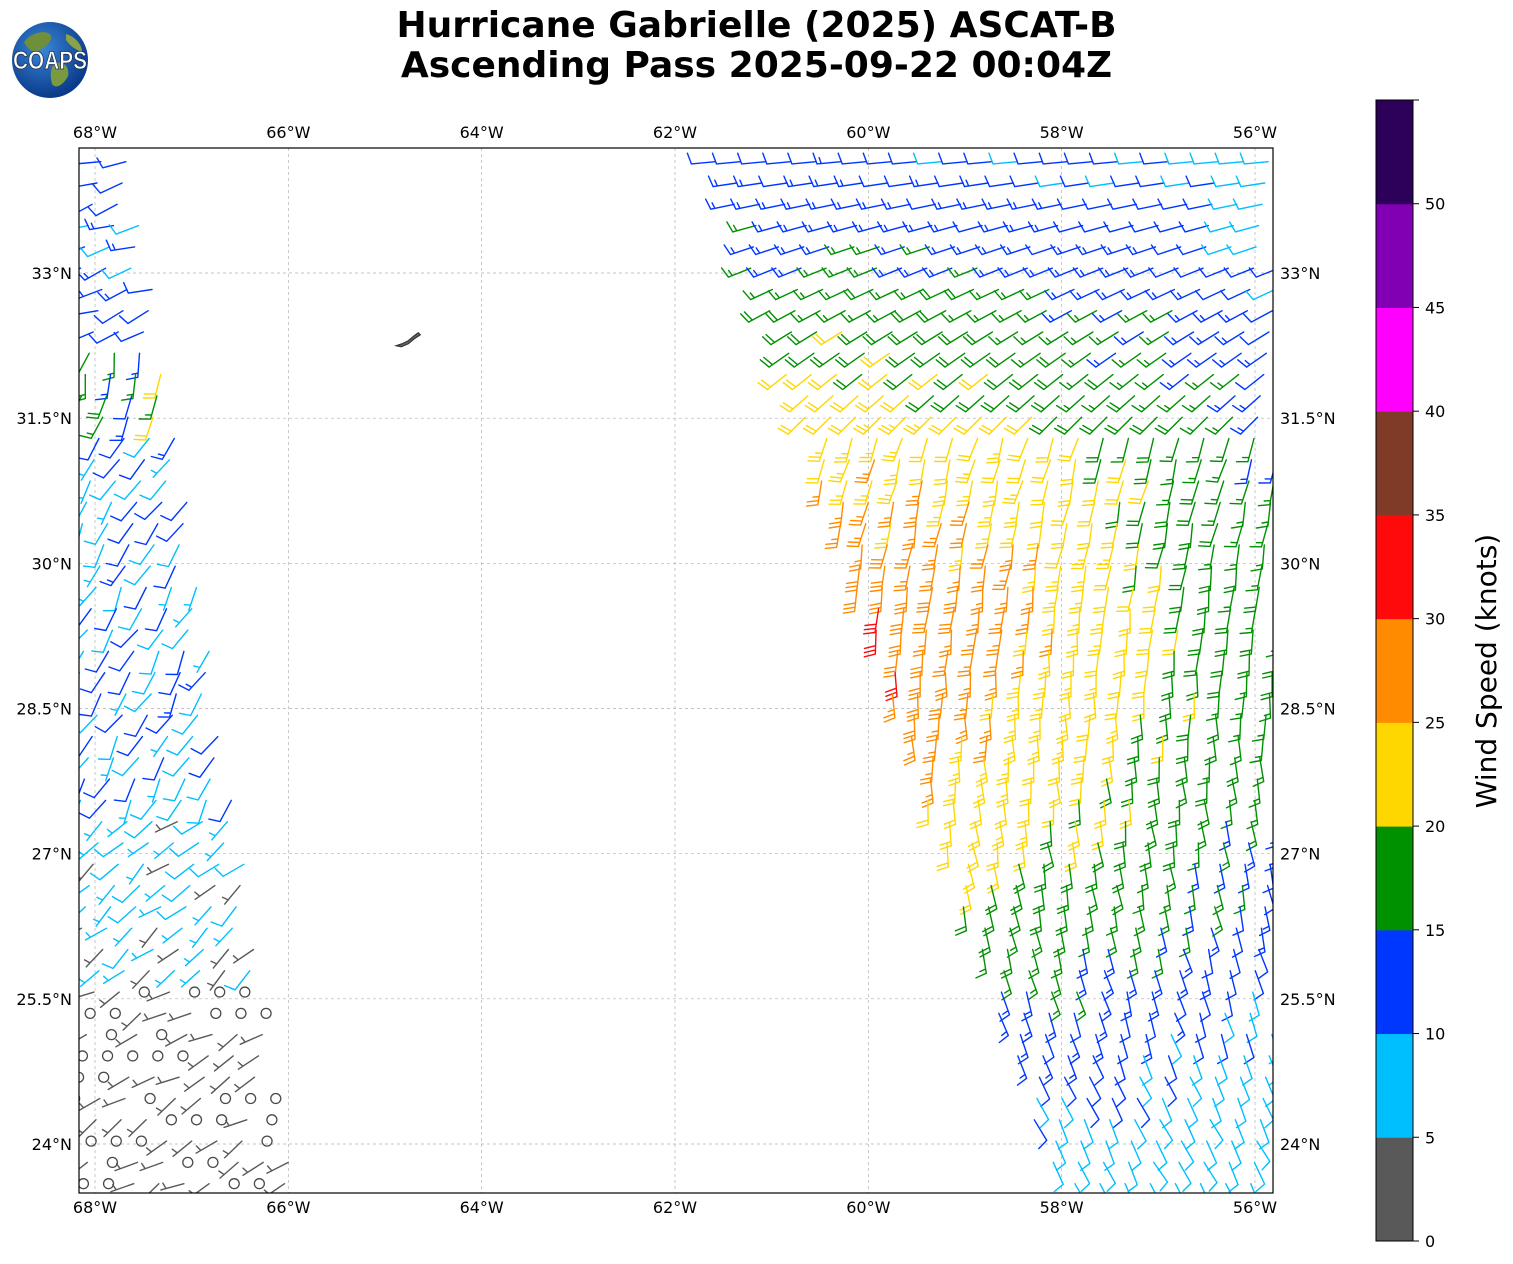  What do you see at coordinates (1394, 982) in the screenshot?
I see `colorbar-bin` at bounding box center [1394, 982].